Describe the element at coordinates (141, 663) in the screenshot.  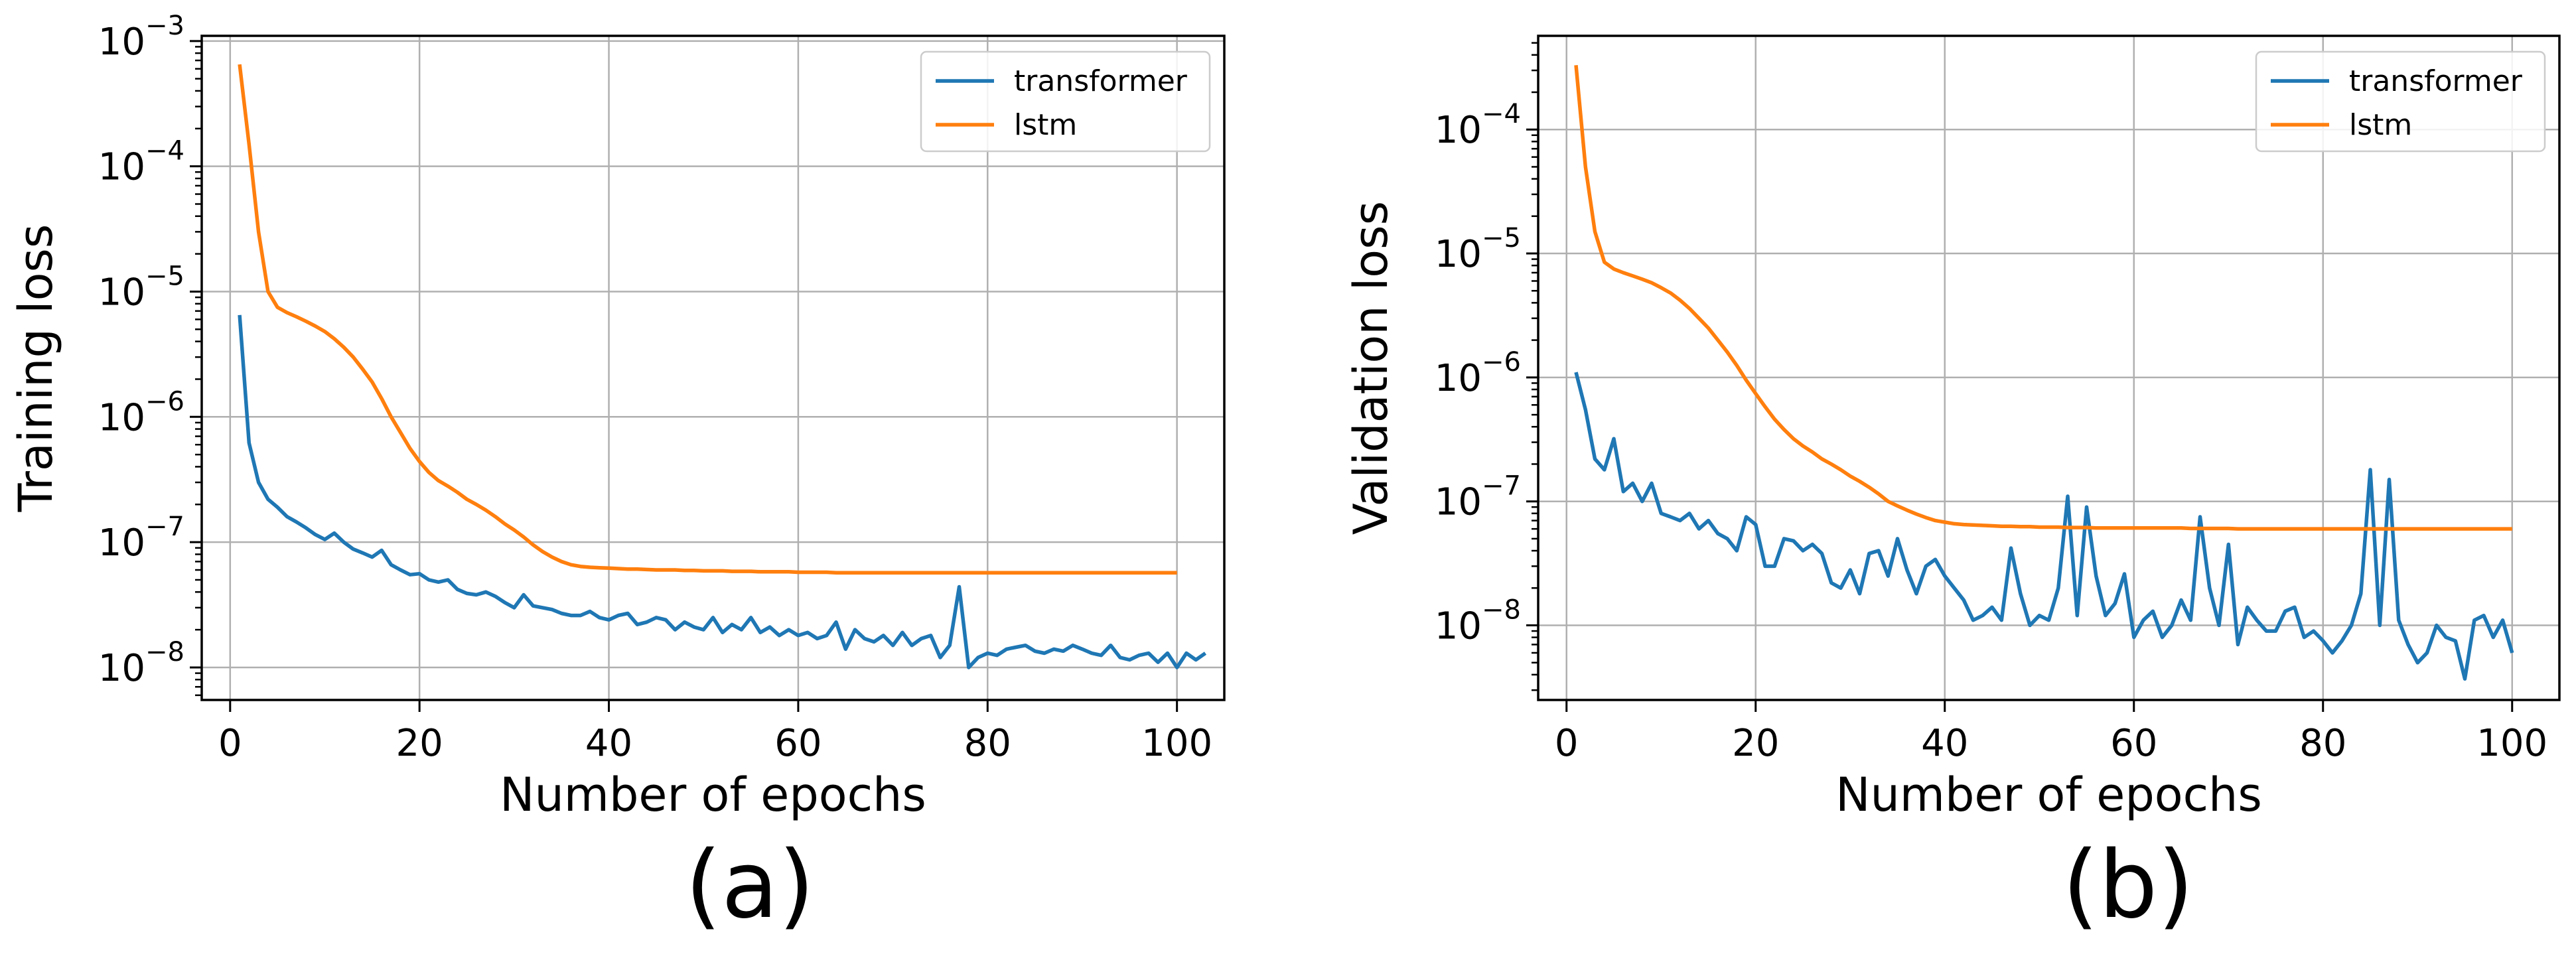
I see `chart-1-y-tick-label: 10⁻⁸` at that location.